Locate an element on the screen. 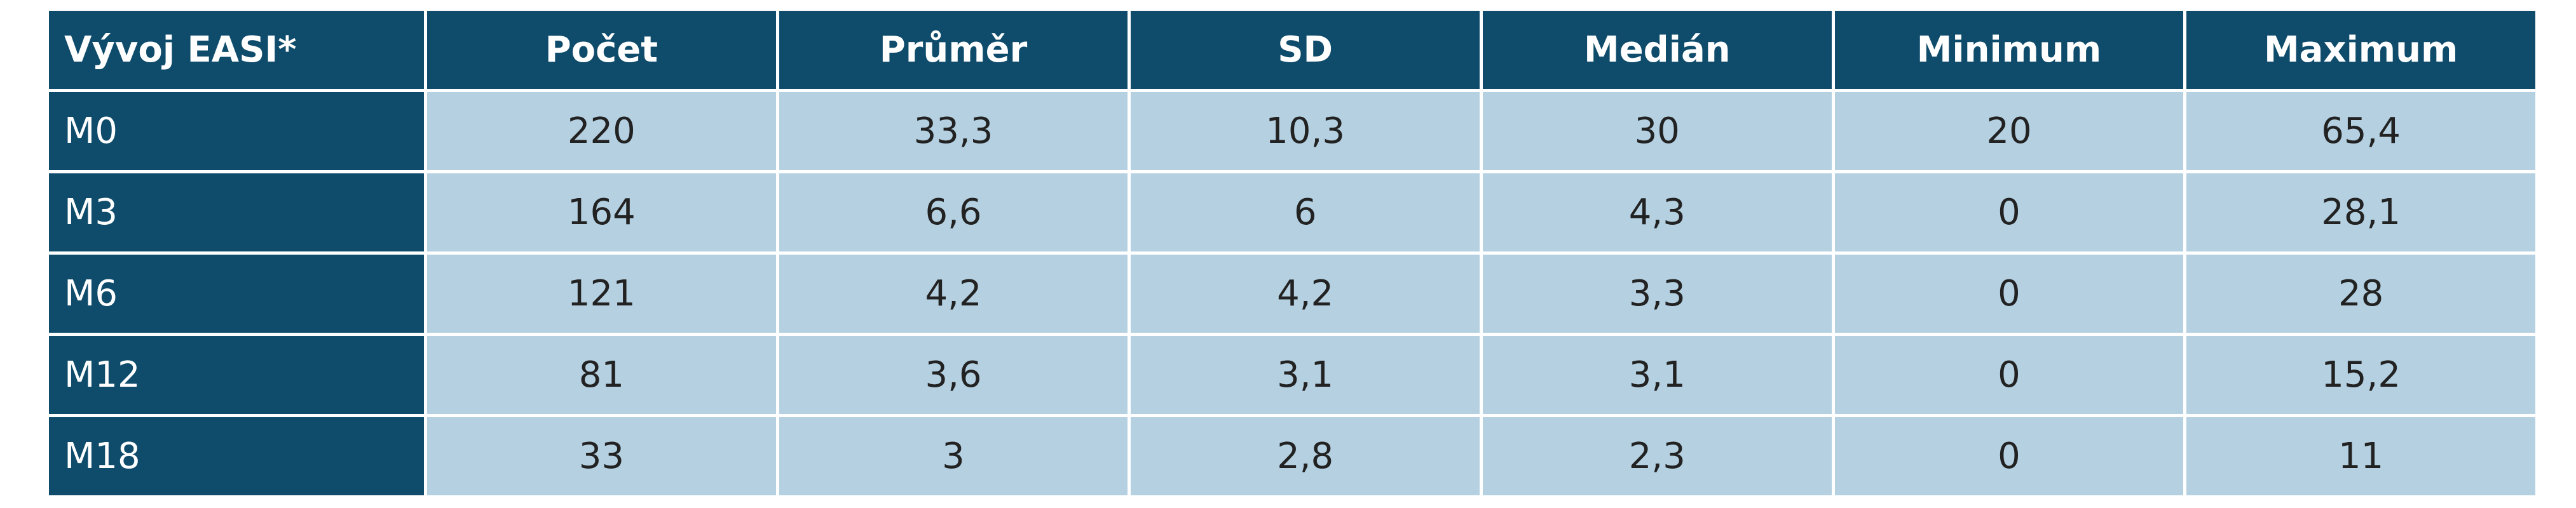 The image size is (2576, 508). table-cell: 65,4 is located at coordinates (2361, 131).